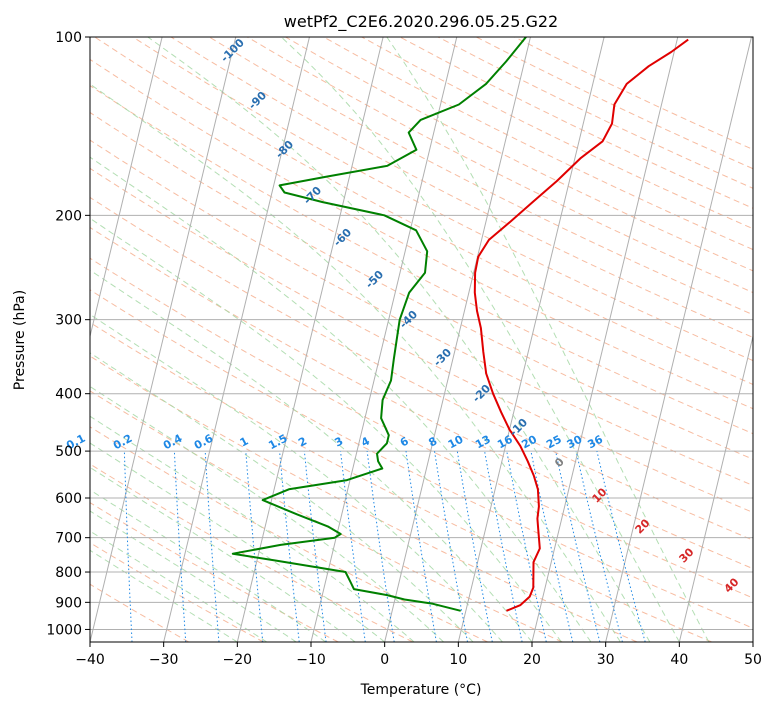  I want to click on mixing-ratio-label: 6, so click(404, 441).